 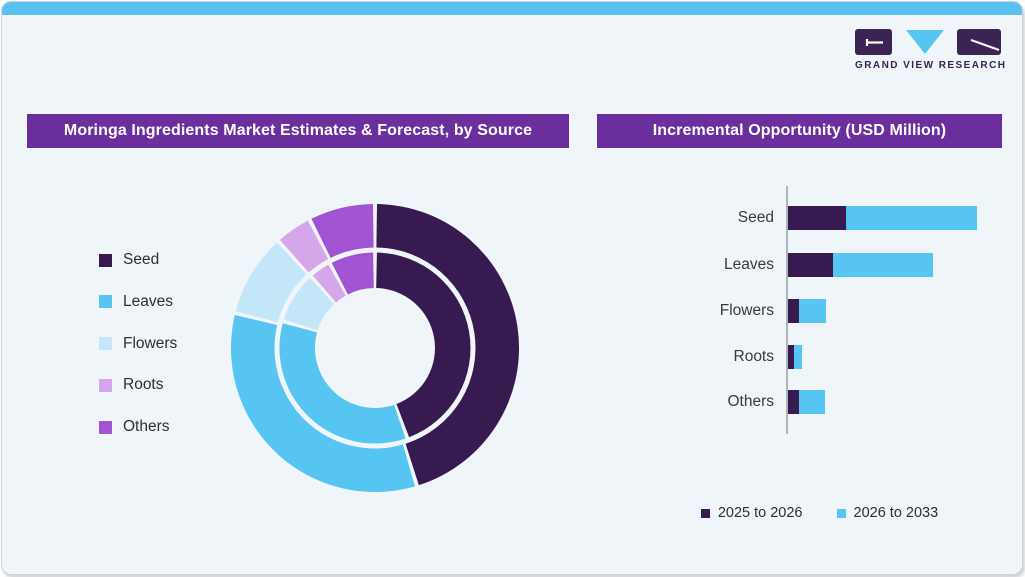 I want to click on legend-label: Flowers, so click(x=150, y=343).